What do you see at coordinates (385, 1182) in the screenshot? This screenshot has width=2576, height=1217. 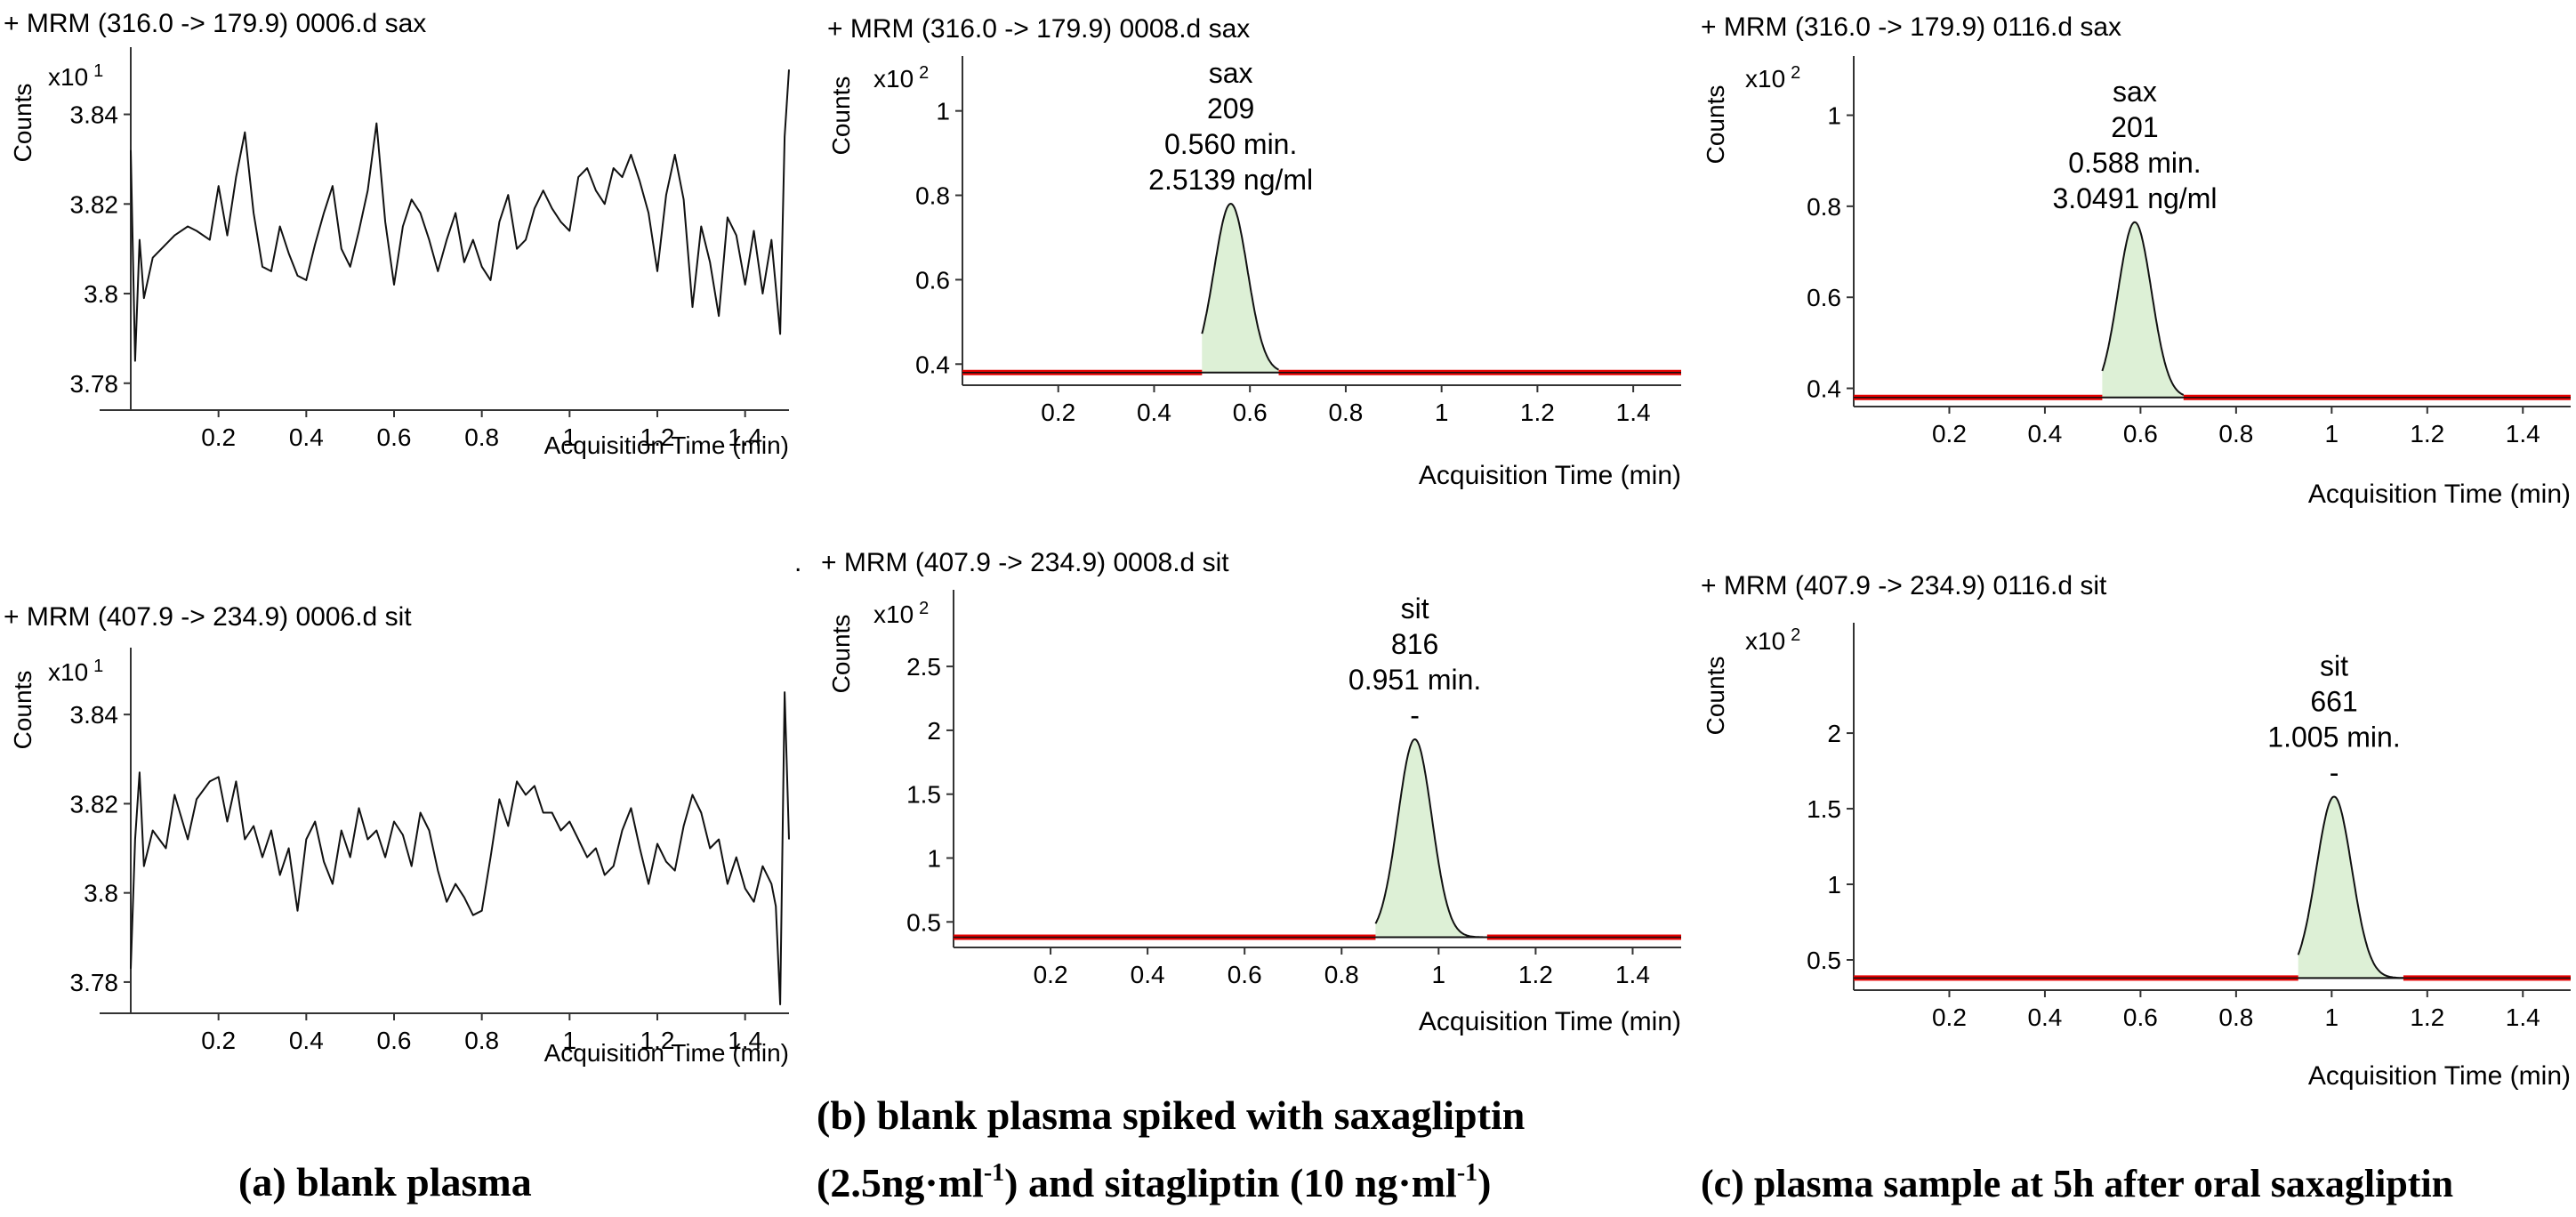 I see `caption-a: (a) blank plasma` at bounding box center [385, 1182].